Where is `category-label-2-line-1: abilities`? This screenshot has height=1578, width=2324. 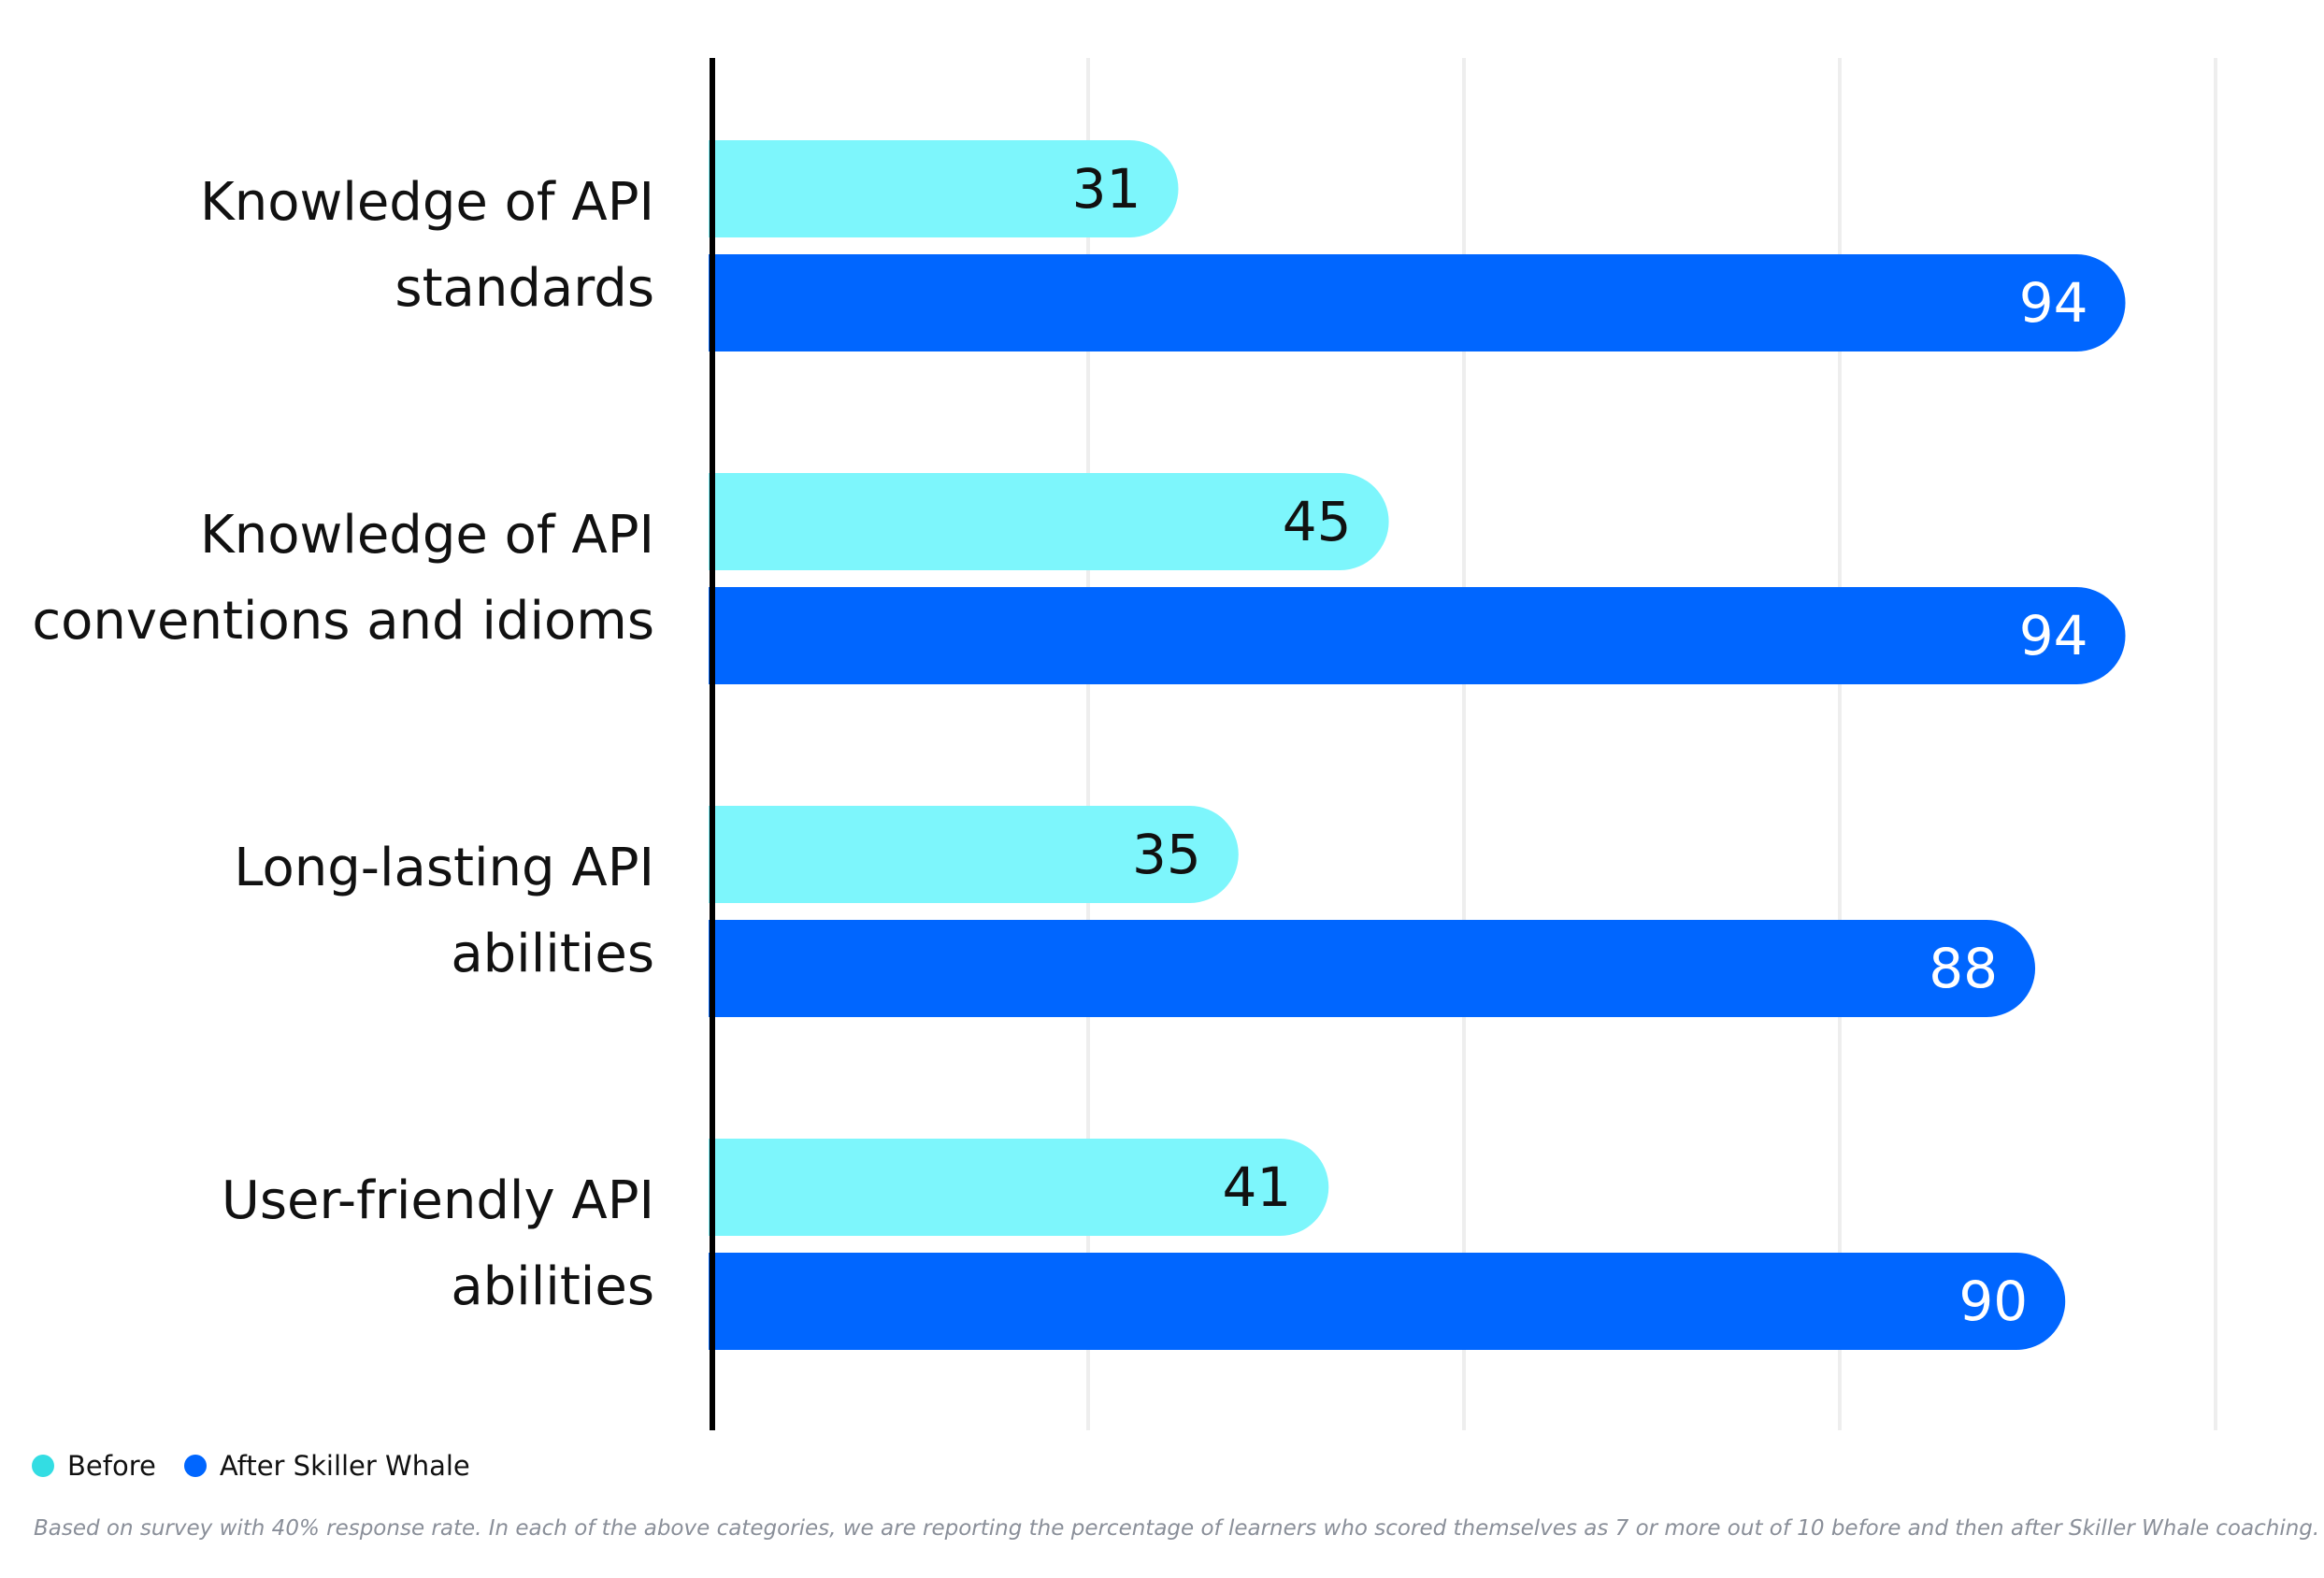 category-label-2-line-1: abilities is located at coordinates (552, 954).